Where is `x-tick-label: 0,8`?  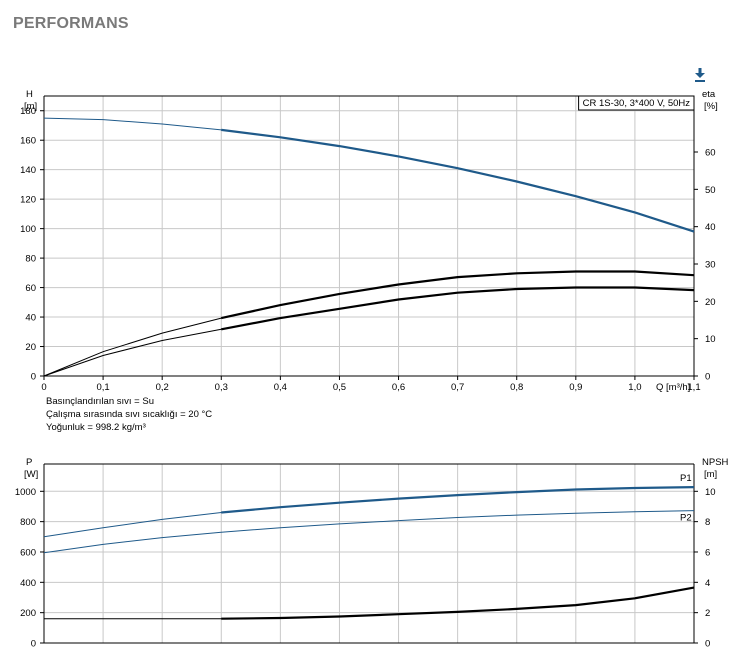 x-tick-label: 0,8 is located at coordinates (516, 387).